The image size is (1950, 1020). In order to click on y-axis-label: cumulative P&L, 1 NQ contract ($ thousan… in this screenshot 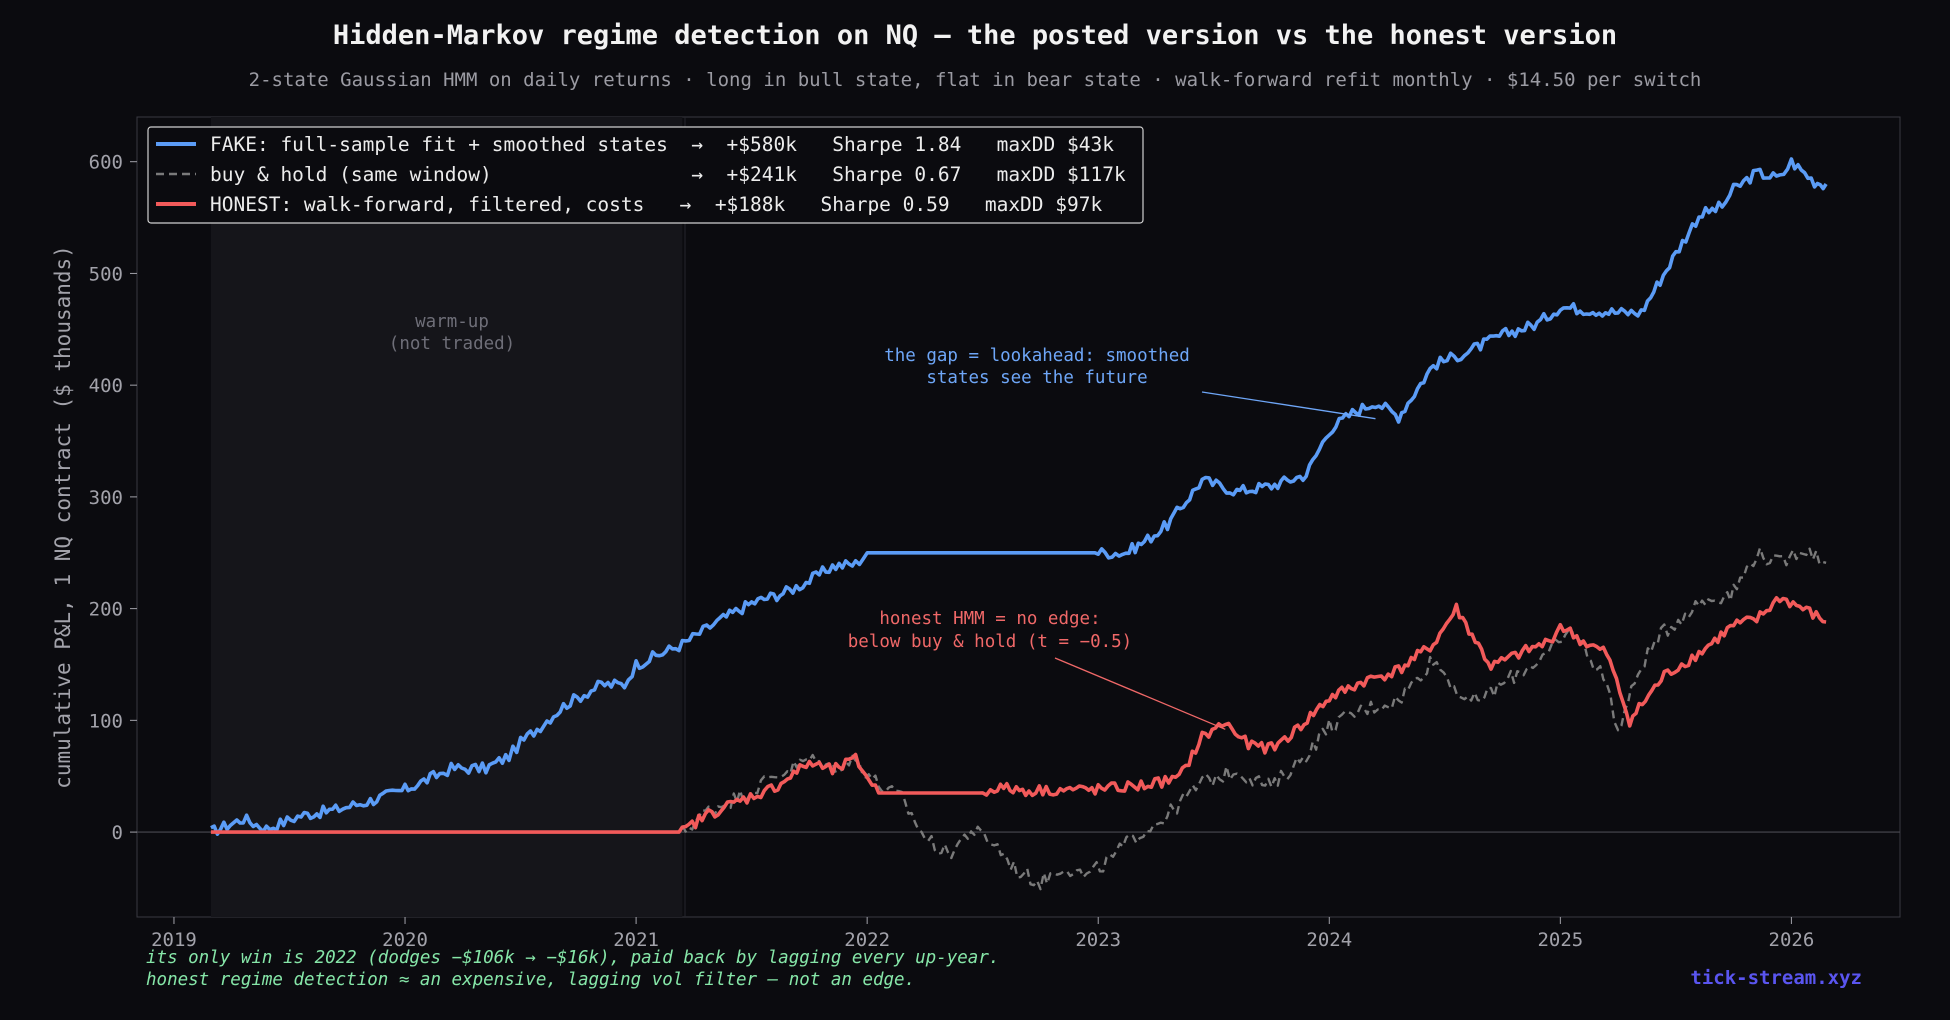, I will do `click(63, 517)`.